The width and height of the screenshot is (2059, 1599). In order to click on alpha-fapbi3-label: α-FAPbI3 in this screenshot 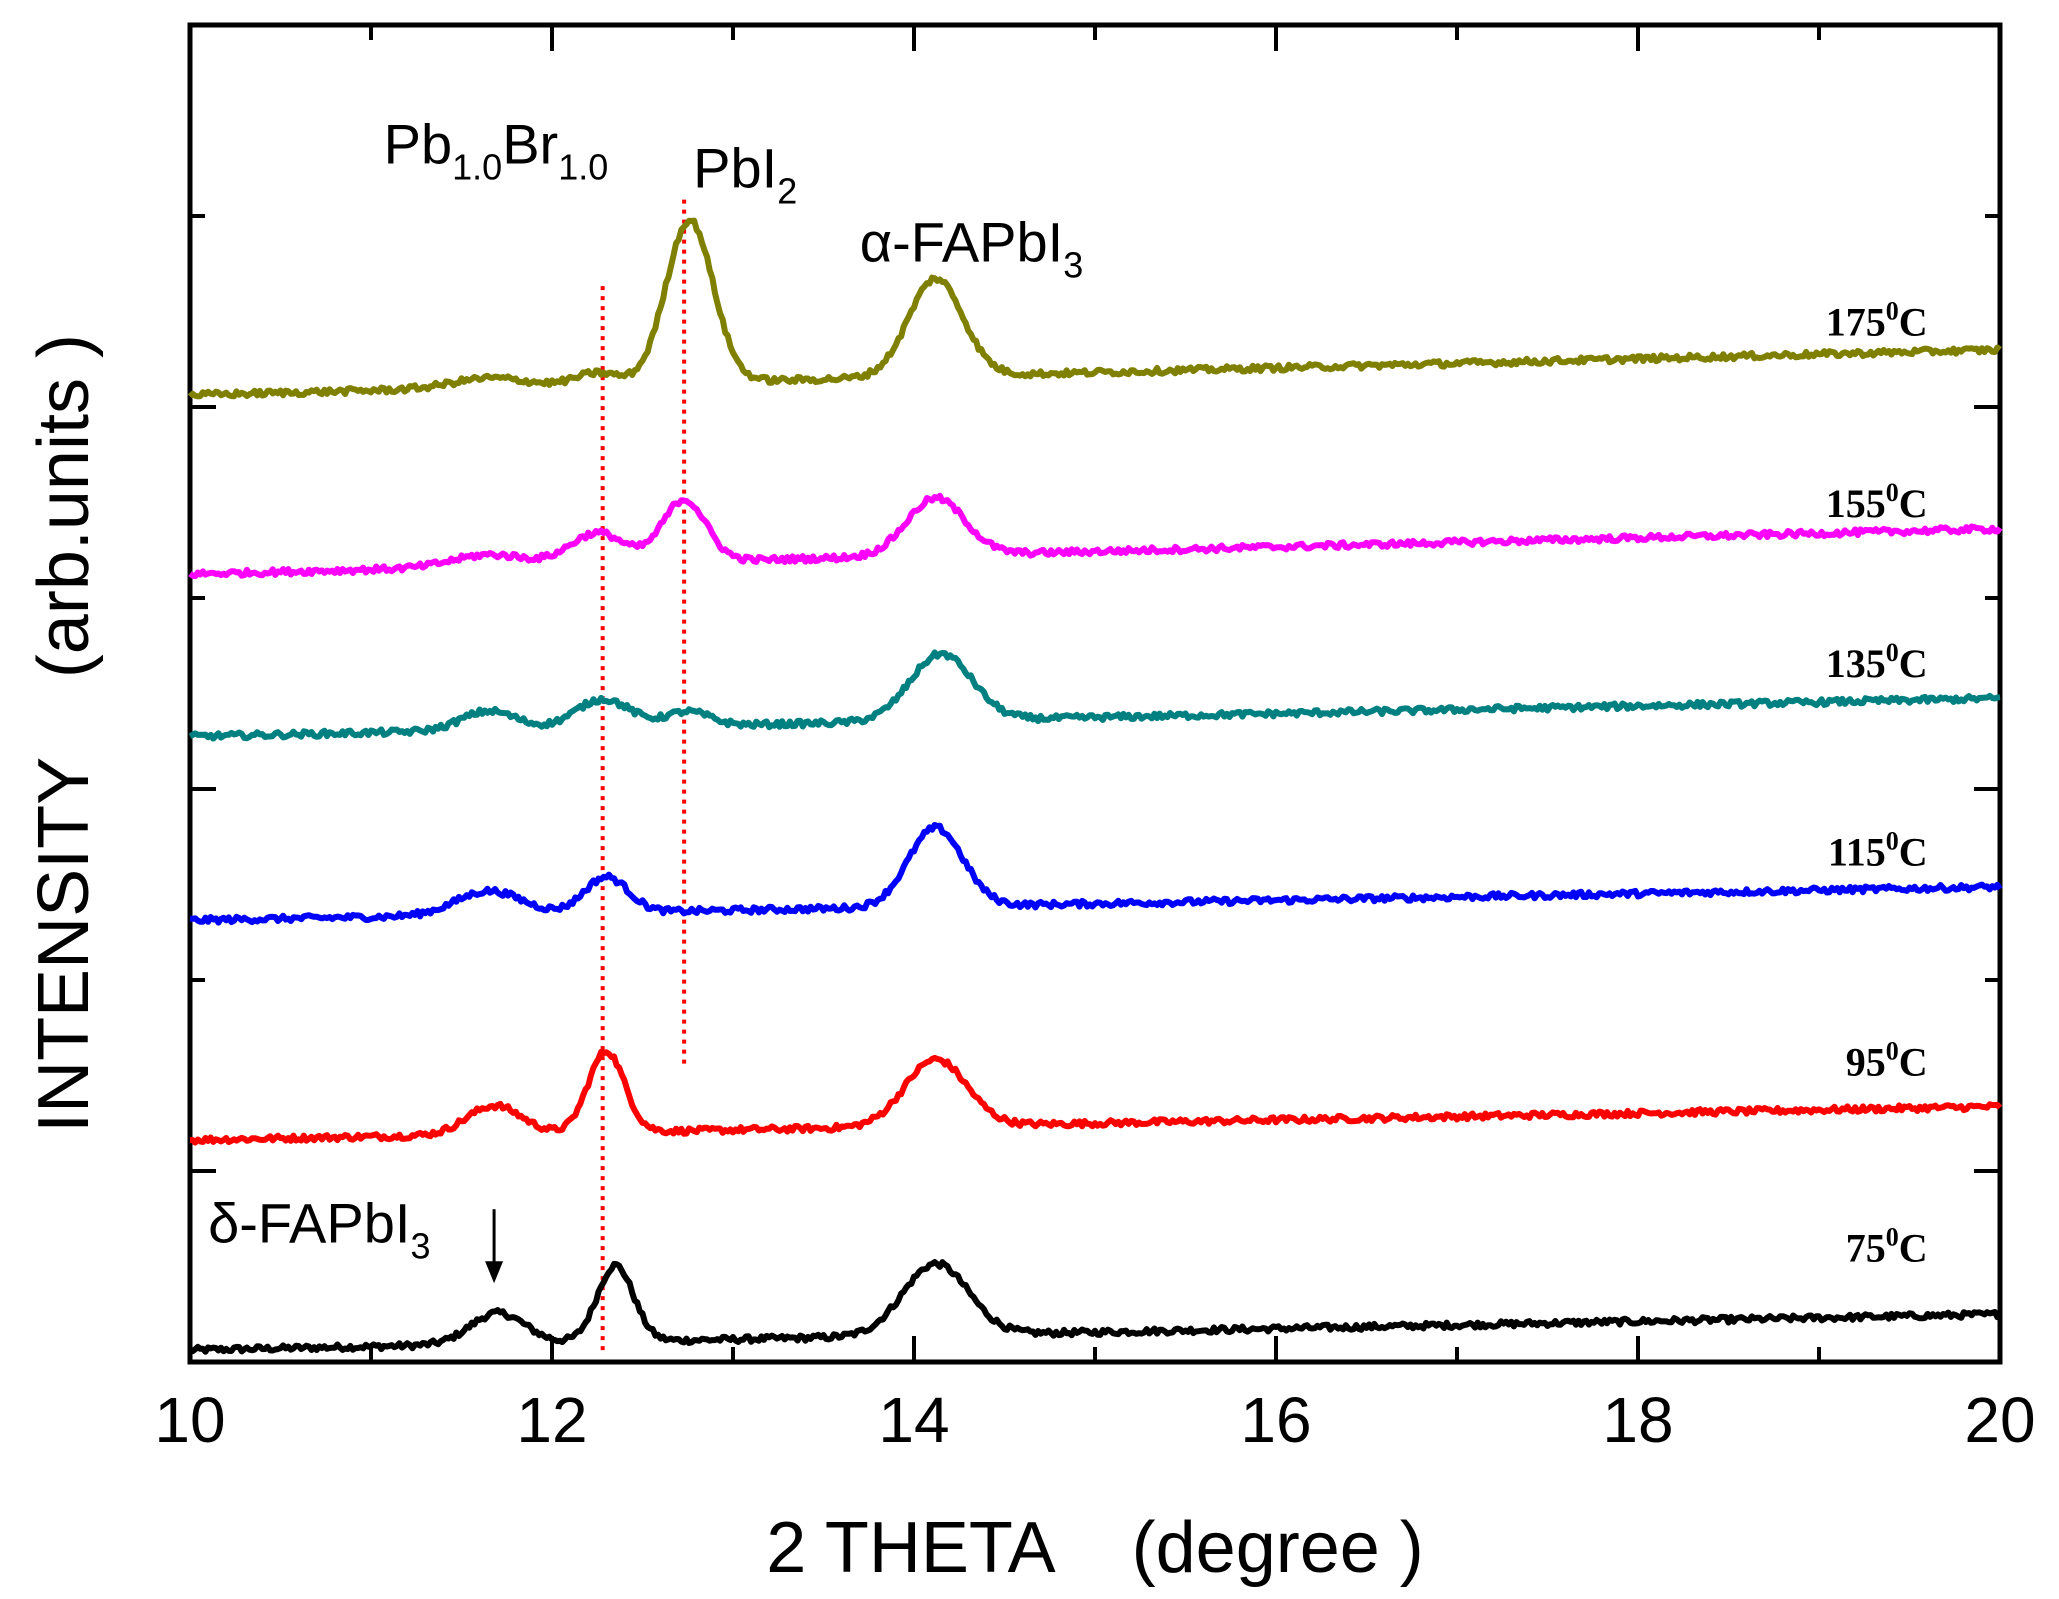, I will do `click(972, 247)`.